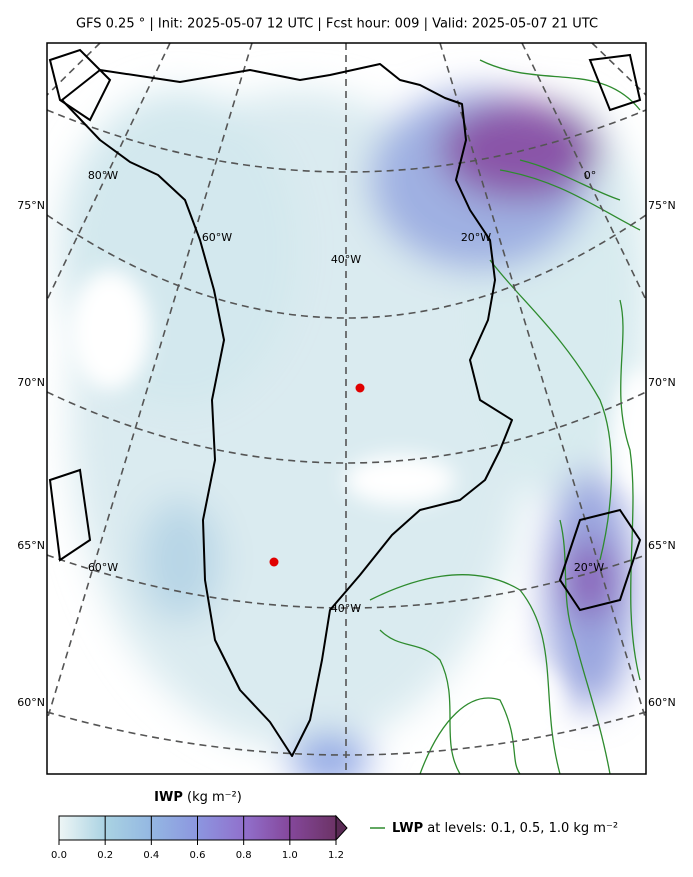  Describe the element at coordinates (341, 828) in the screenshot. I see `colorbar-extend` at that location.